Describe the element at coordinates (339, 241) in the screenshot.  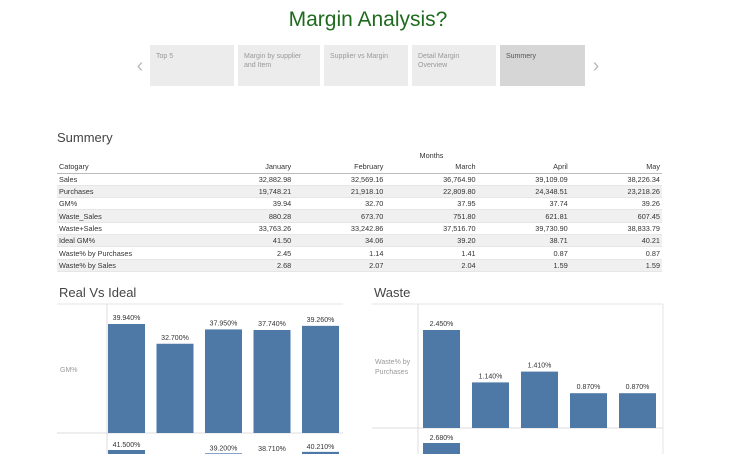
I see `cell-value: 34.06` at that location.